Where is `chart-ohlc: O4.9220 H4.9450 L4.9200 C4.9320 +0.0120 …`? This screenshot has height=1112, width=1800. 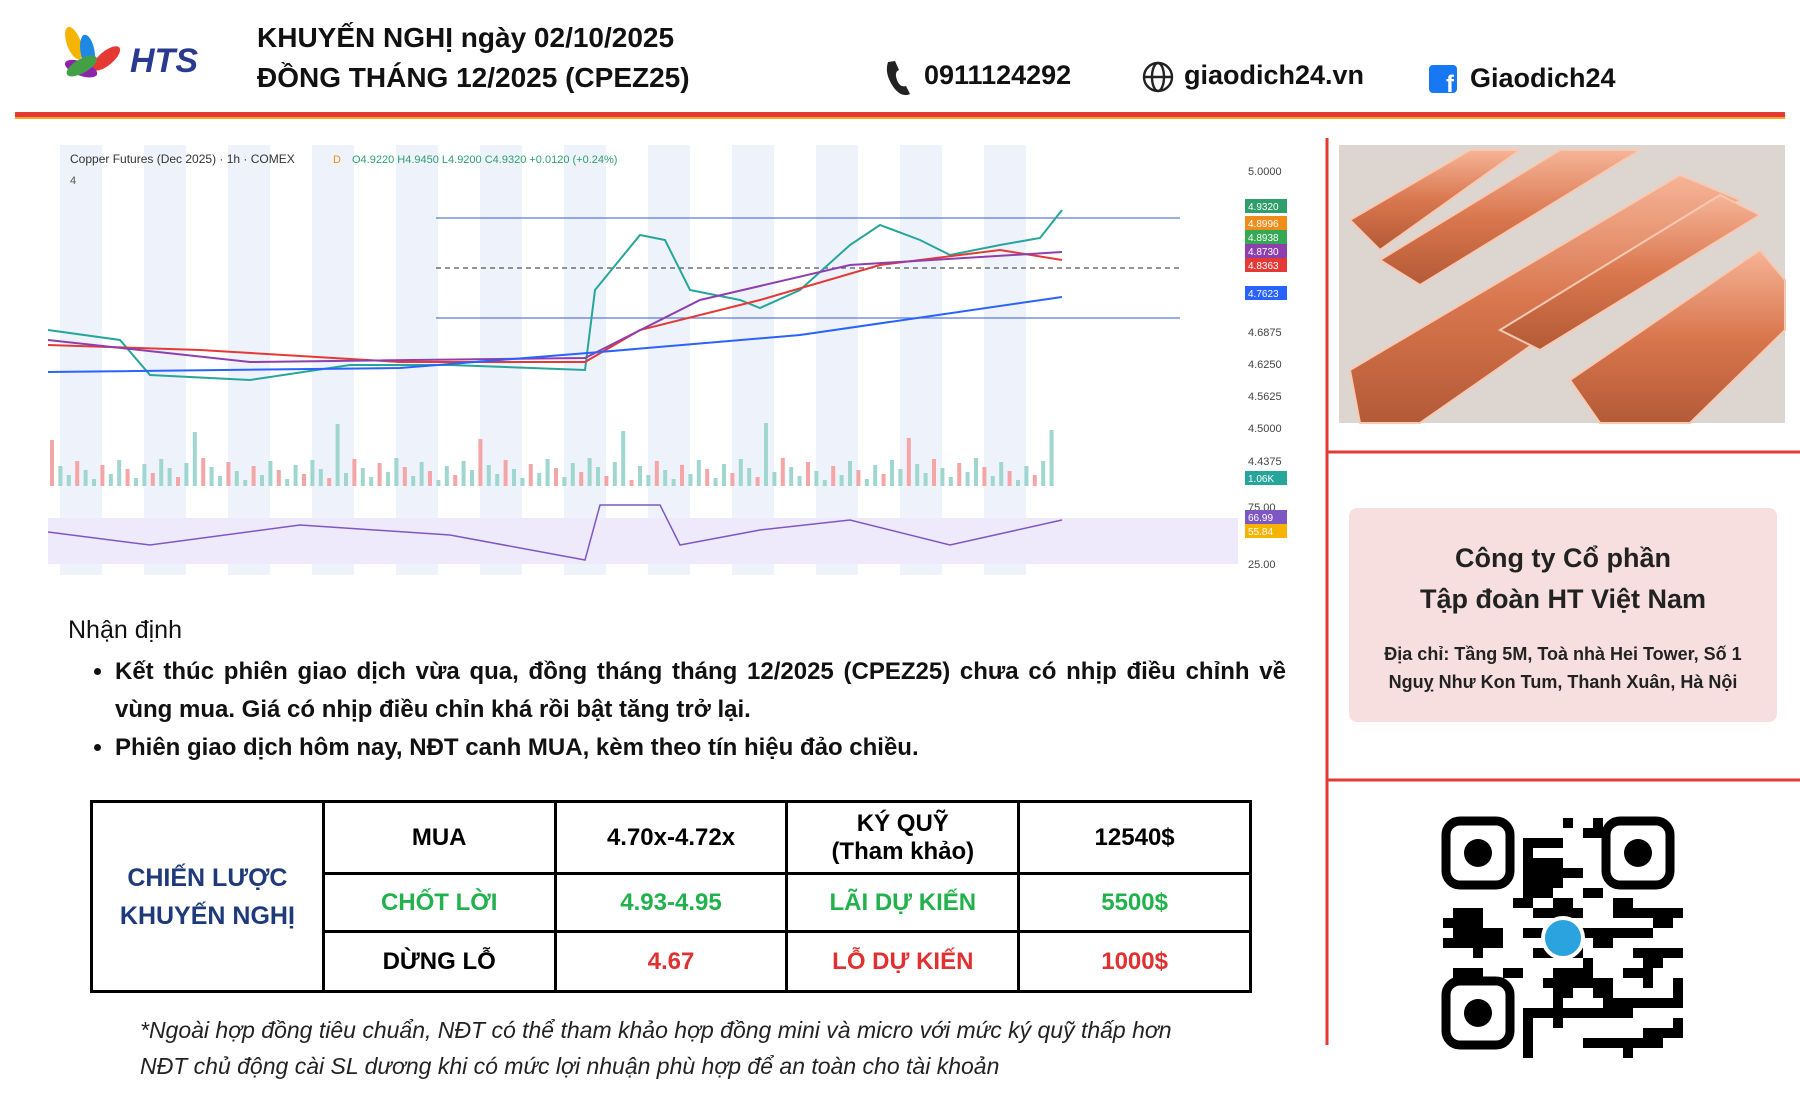 chart-ohlc: O4.9220 H4.9450 L4.9200 C4.9320 +0.0120 … is located at coordinates (484, 160).